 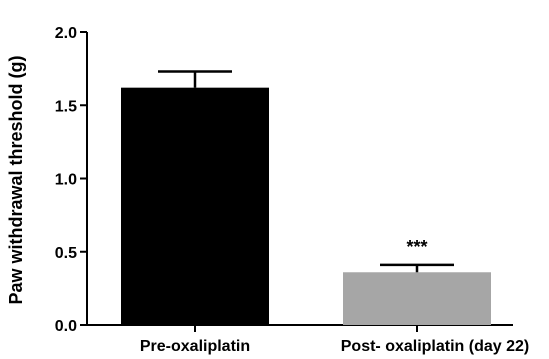 I want to click on bar, so click(x=417, y=298).